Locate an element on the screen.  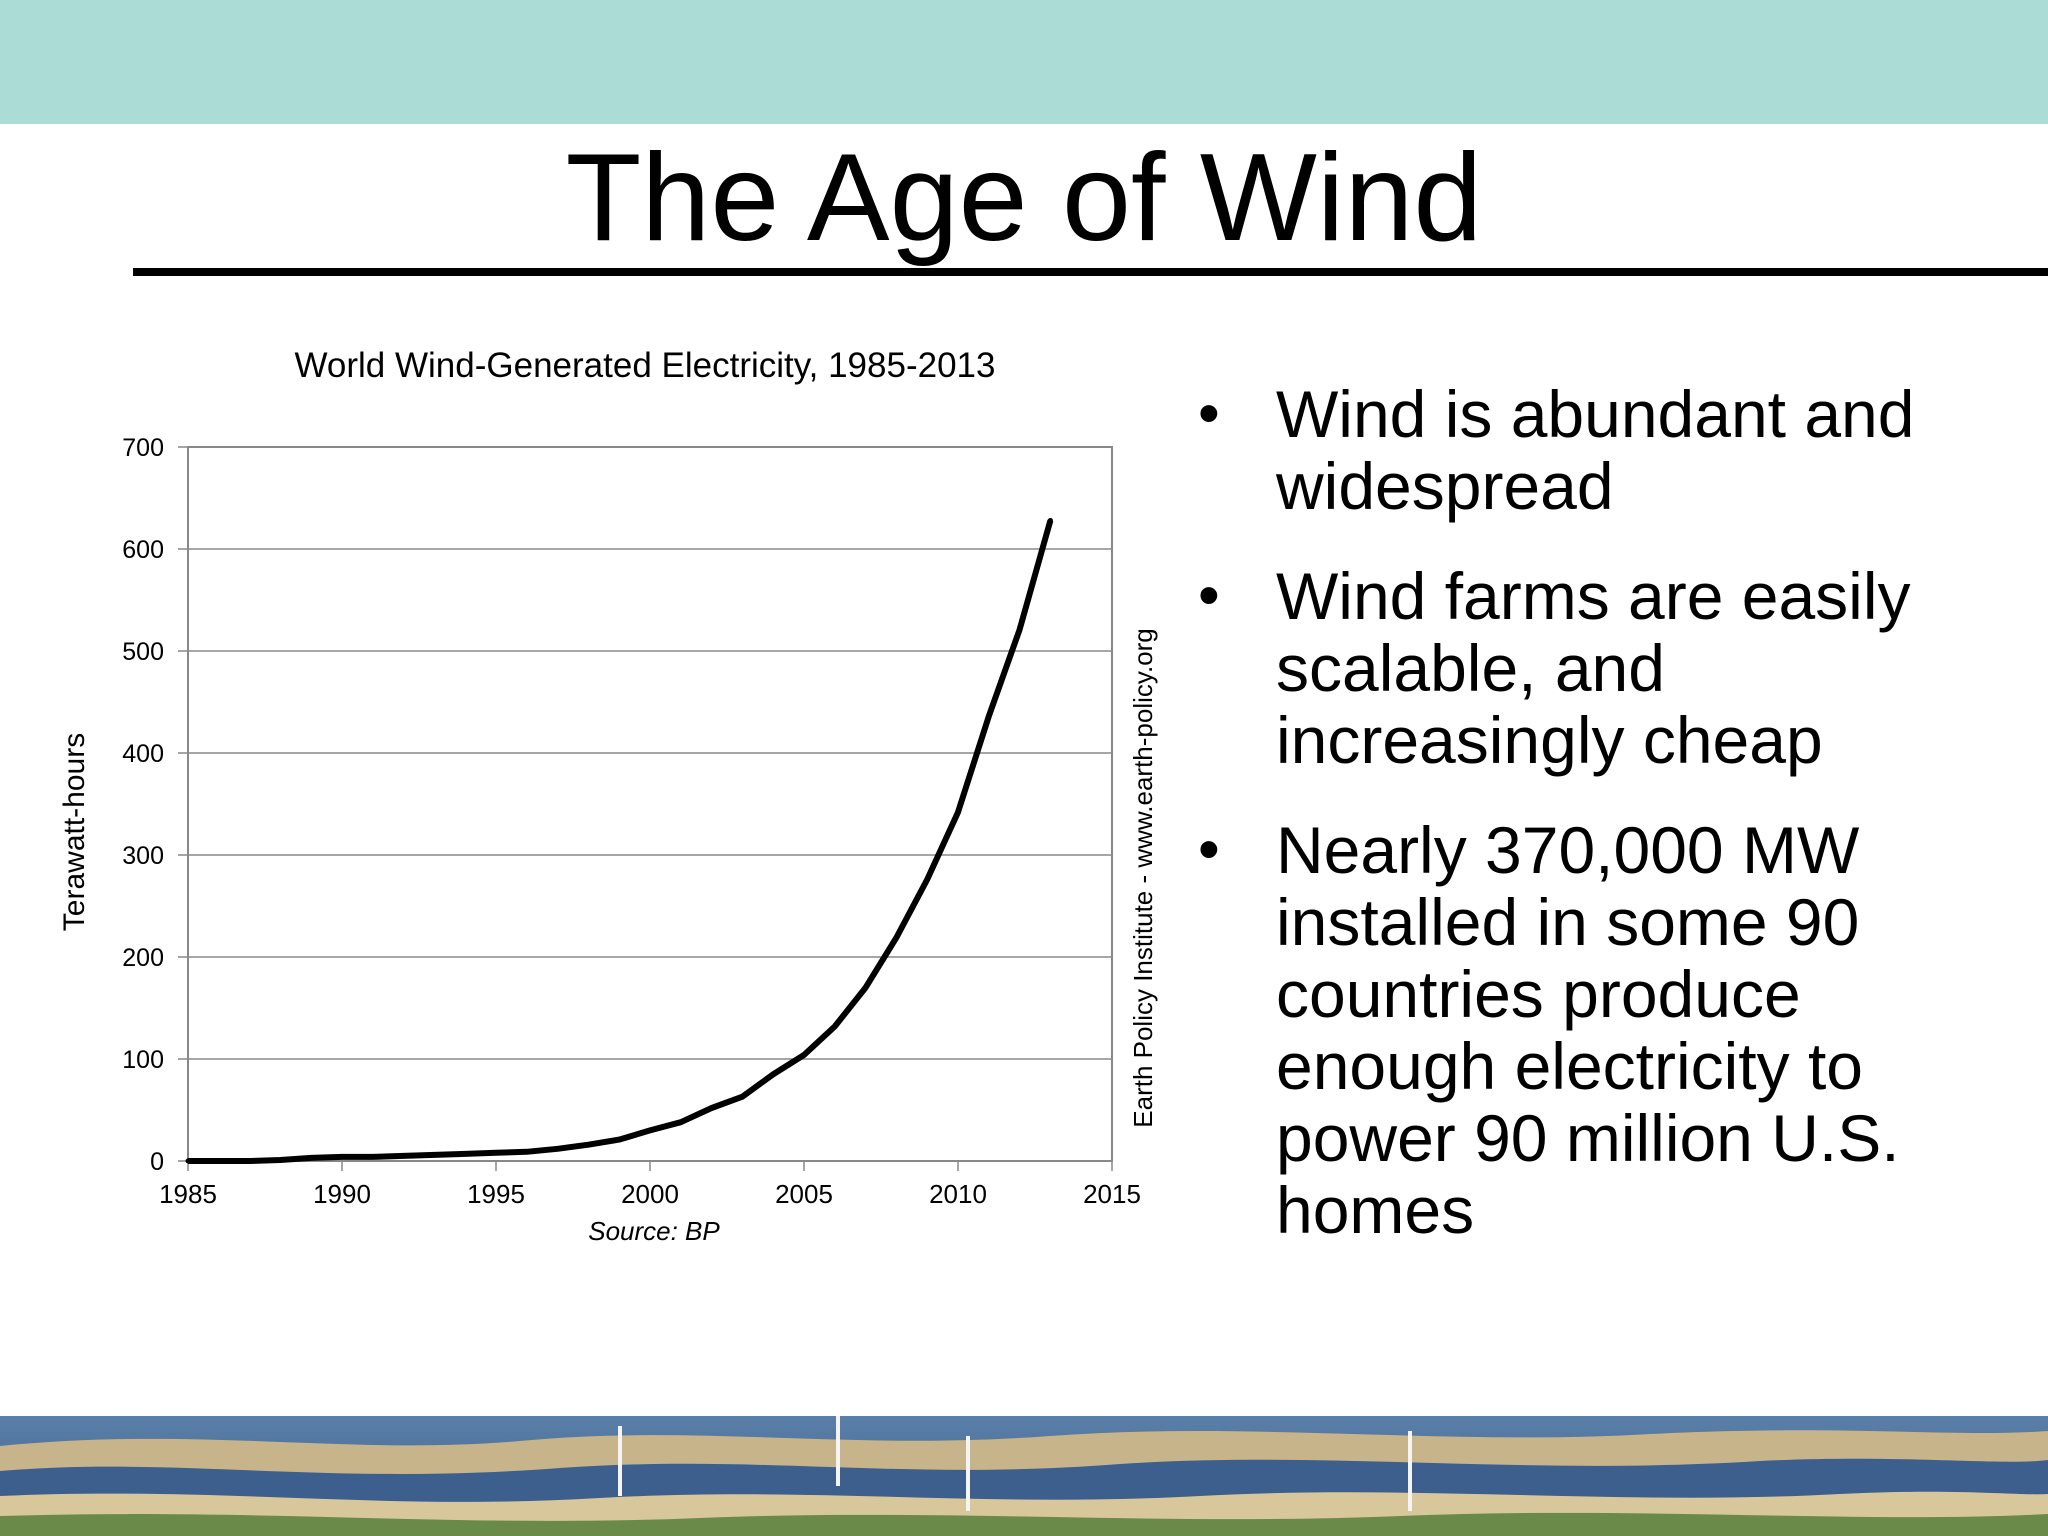
x-tick-label: 2005 is located at coordinates (804, 1194).